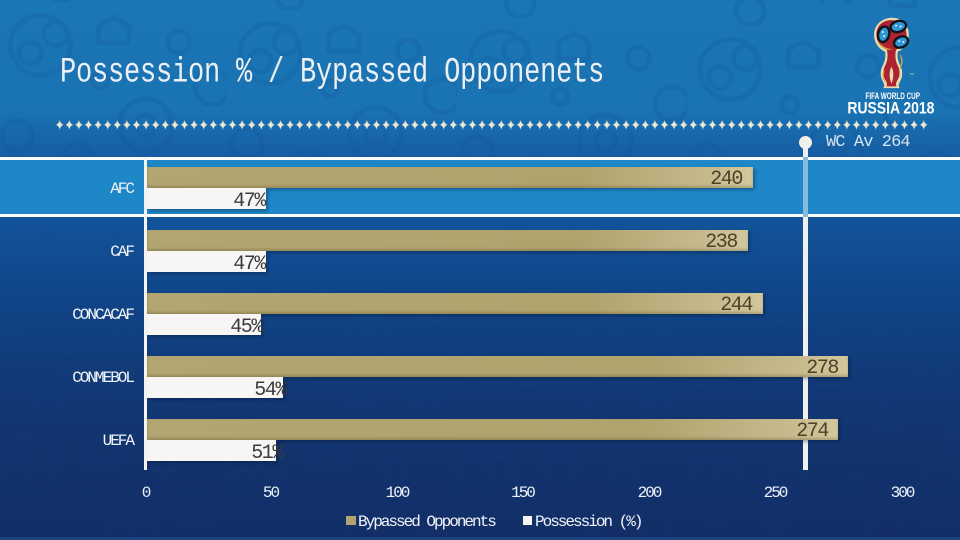 The height and width of the screenshot is (540, 960). I want to click on svg-text: RUSSIA 2018, so click(890, 109).